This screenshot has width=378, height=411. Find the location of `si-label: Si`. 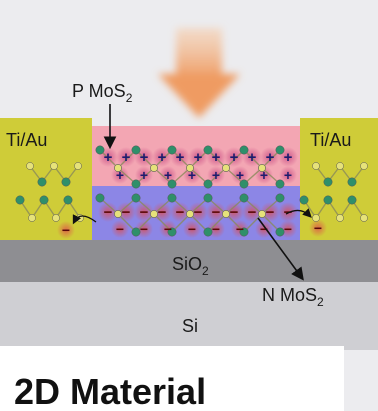

si-label: Si is located at coordinates (190, 326).